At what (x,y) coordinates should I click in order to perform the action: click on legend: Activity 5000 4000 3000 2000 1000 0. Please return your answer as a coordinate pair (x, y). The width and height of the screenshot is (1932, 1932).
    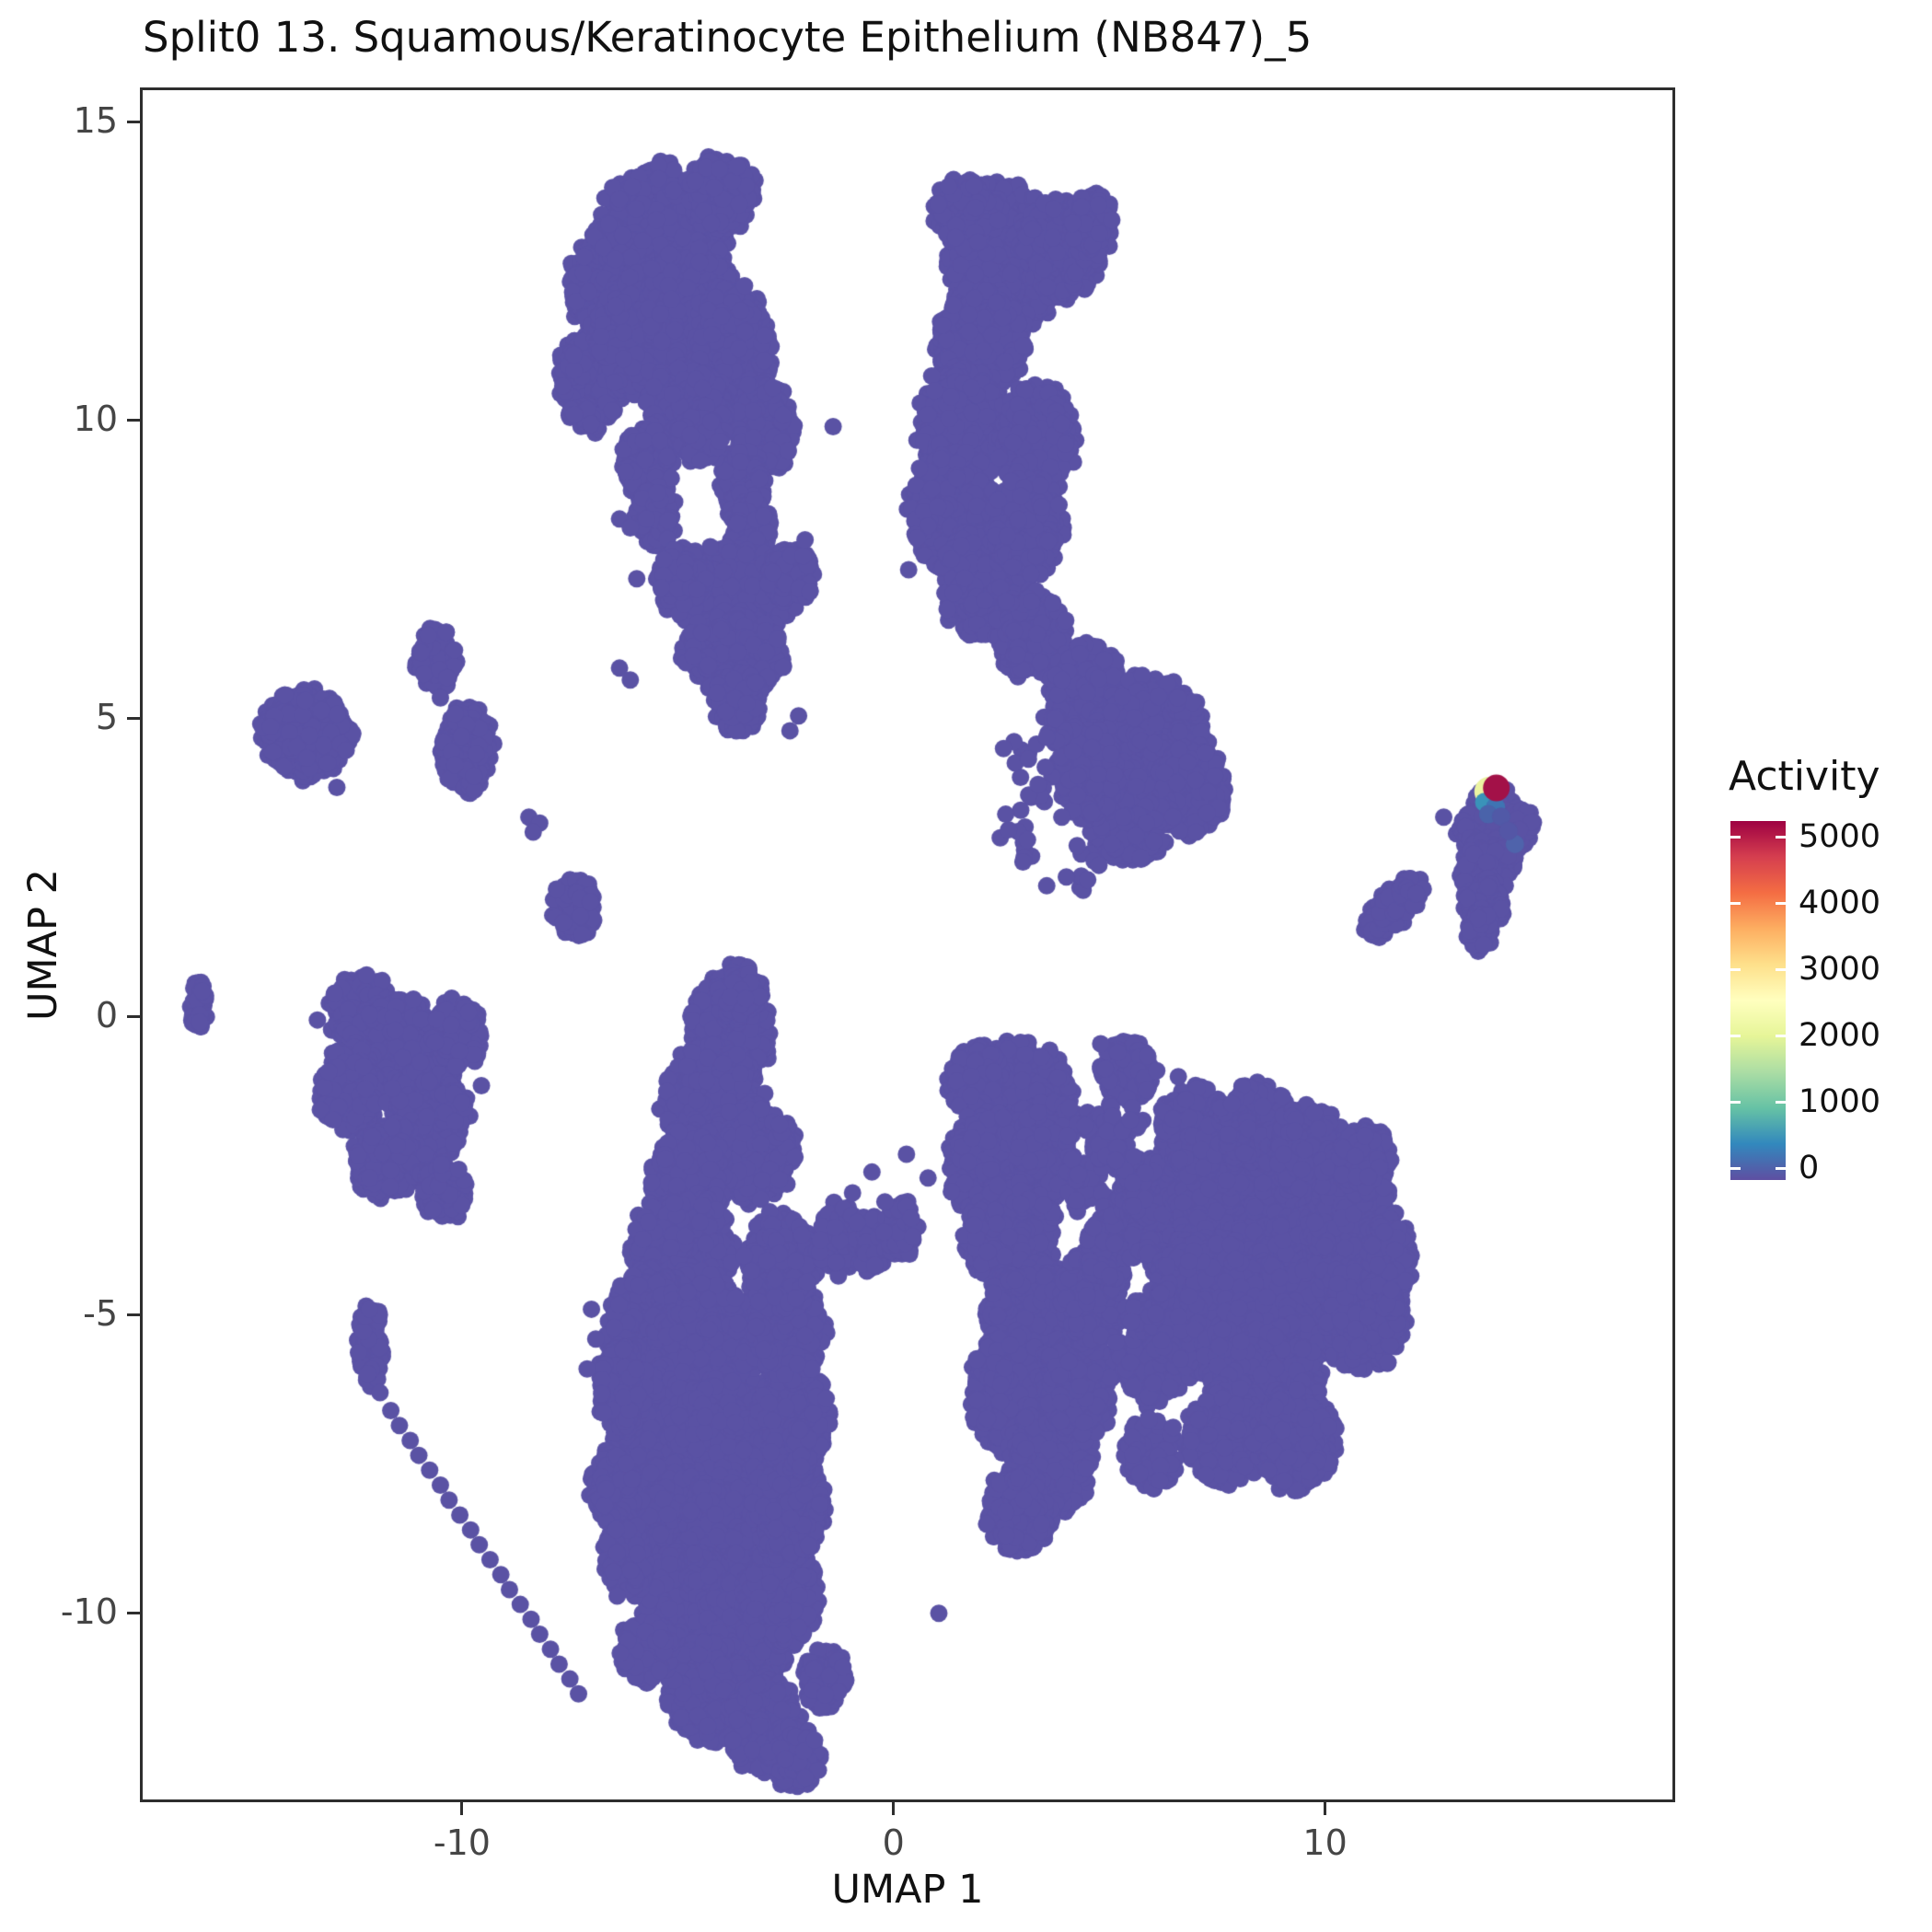
    Looking at the image, I should click on (1830, 993).